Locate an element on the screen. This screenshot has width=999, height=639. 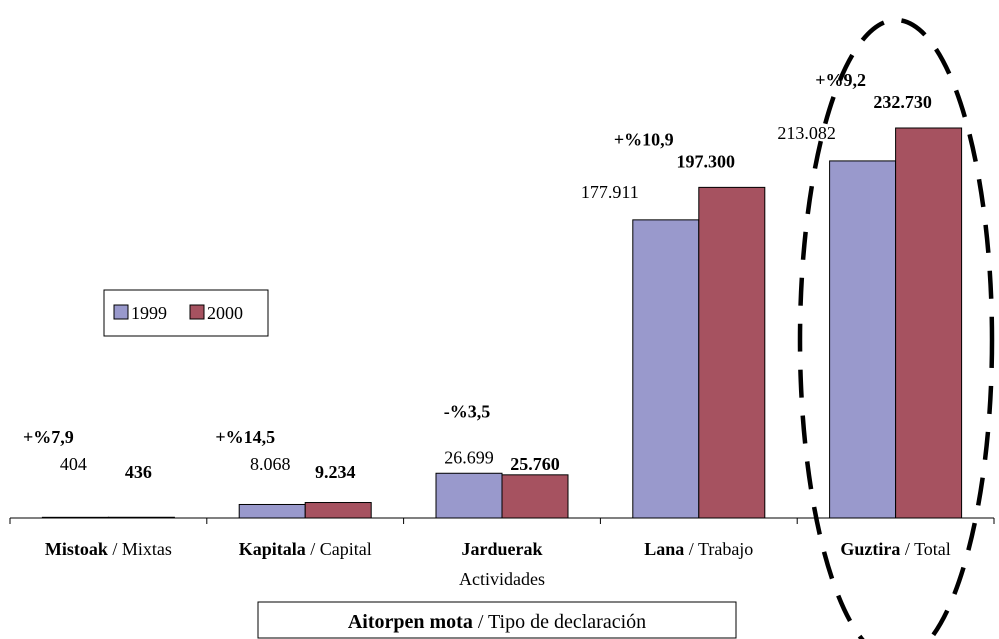
category-label: Kapitala / Capital is located at coordinates (305, 549).